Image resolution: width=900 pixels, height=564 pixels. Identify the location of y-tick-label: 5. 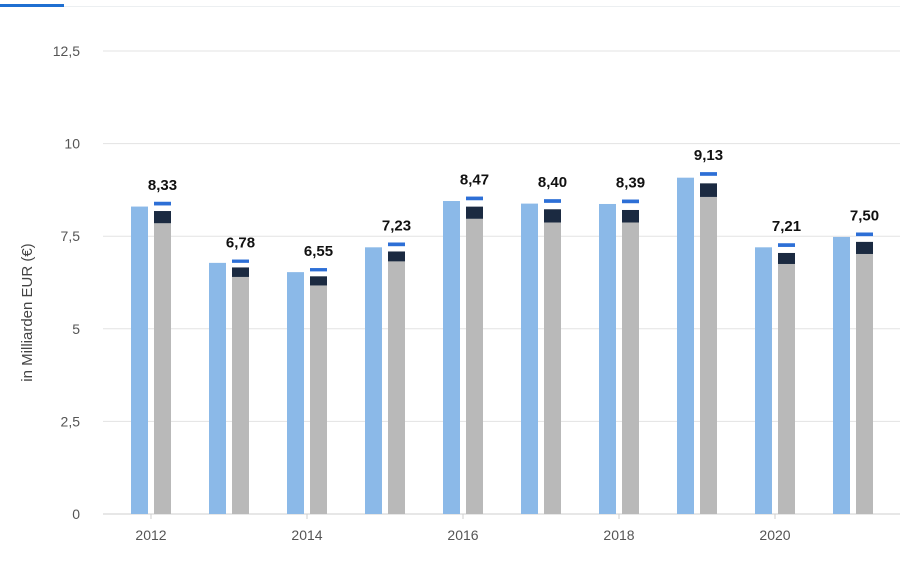
(76, 329).